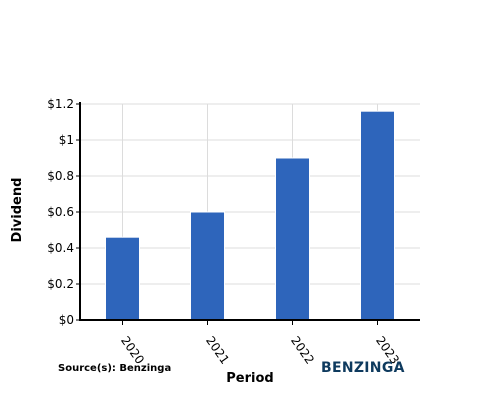  Describe the element at coordinates (122, 278) in the screenshot. I see `bar-2020` at that location.